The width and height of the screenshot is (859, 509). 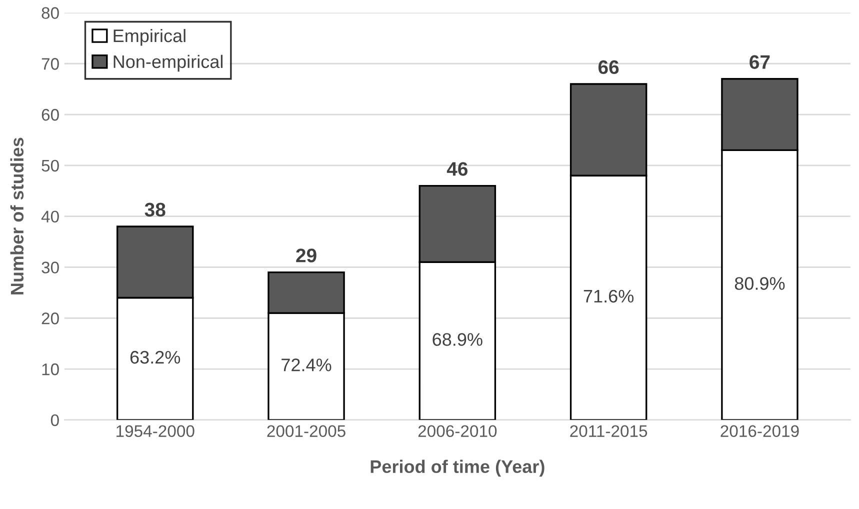 I want to click on total-label: 66, so click(x=608, y=67).